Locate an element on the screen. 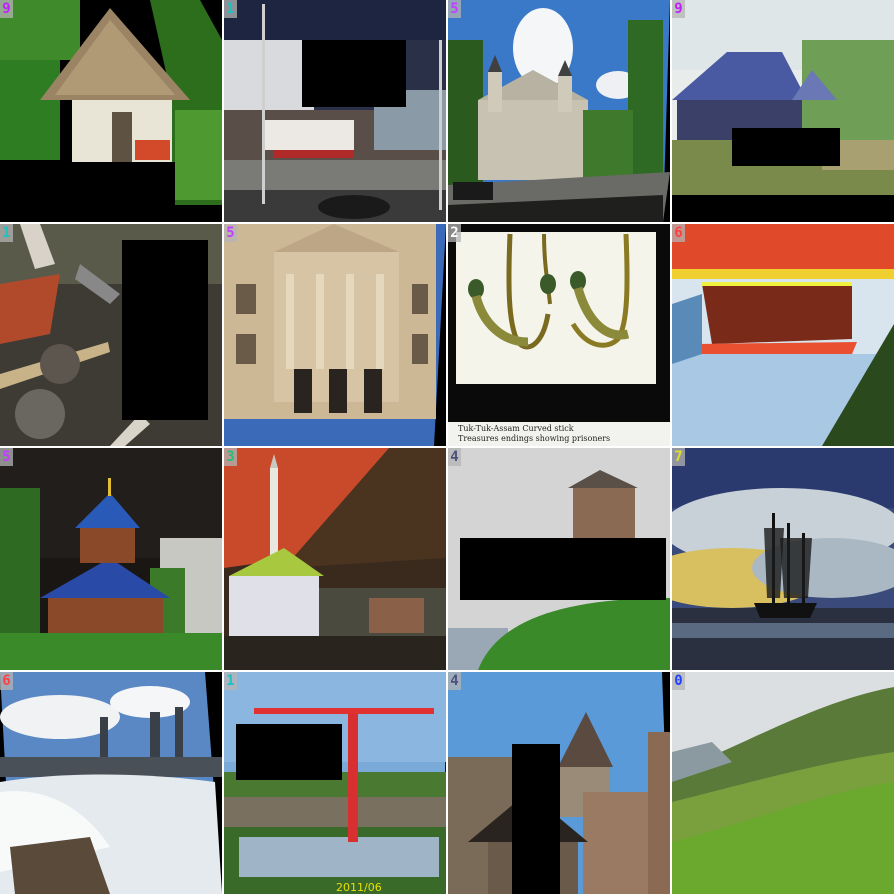 The height and width of the screenshot is (896, 896). fortress-towers-image is located at coordinates (559, 783).